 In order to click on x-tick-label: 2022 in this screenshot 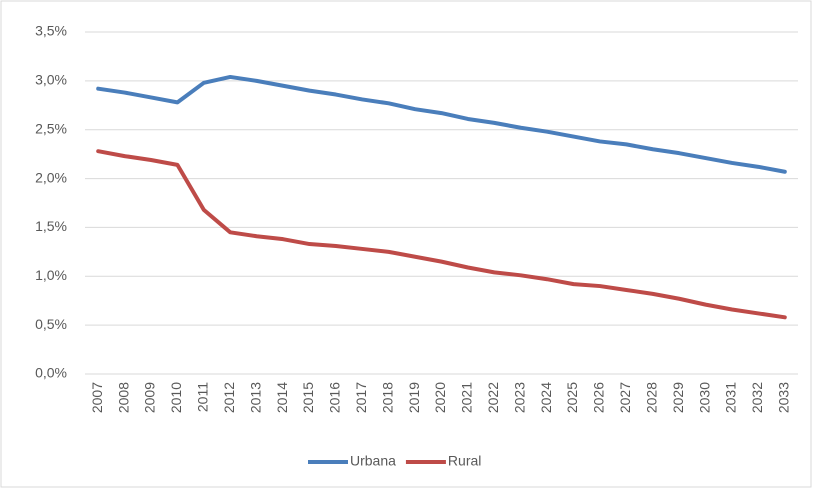, I will do `click(493, 397)`.